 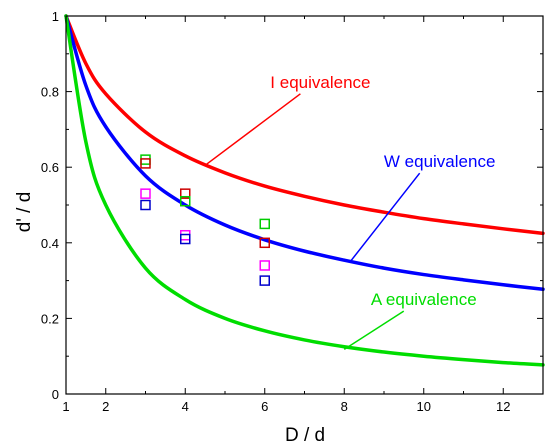 I want to click on x-tick-label-6: 12, so click(x=503, y=406).